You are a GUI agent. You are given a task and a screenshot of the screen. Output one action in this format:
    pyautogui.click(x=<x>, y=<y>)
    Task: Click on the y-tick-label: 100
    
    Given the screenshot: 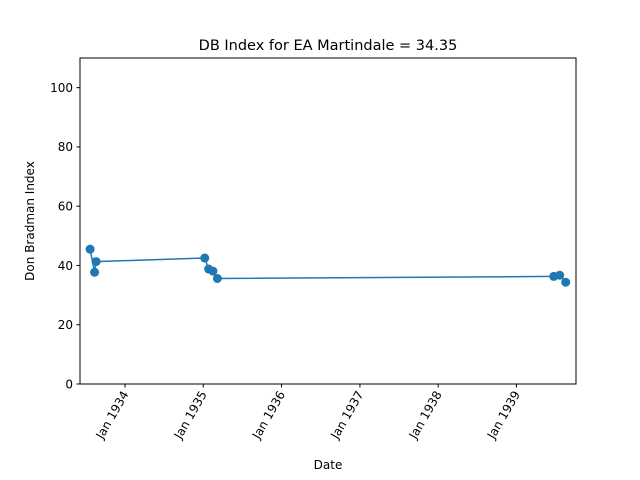 What is the action you would take?
    pyautogui.click(x=61, y=88)
    